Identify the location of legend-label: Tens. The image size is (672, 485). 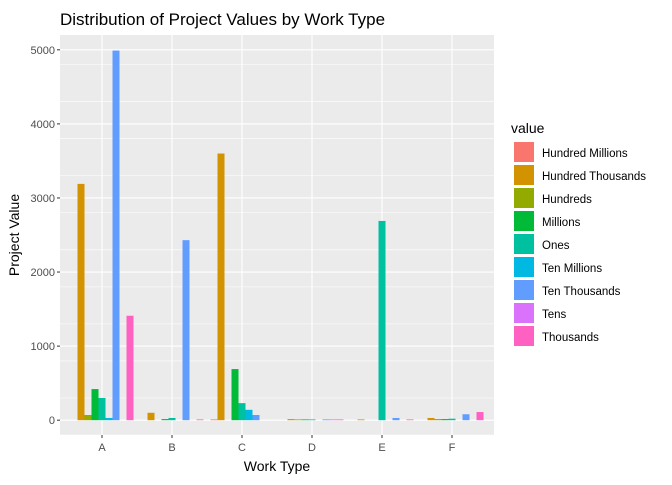
(554, 315).